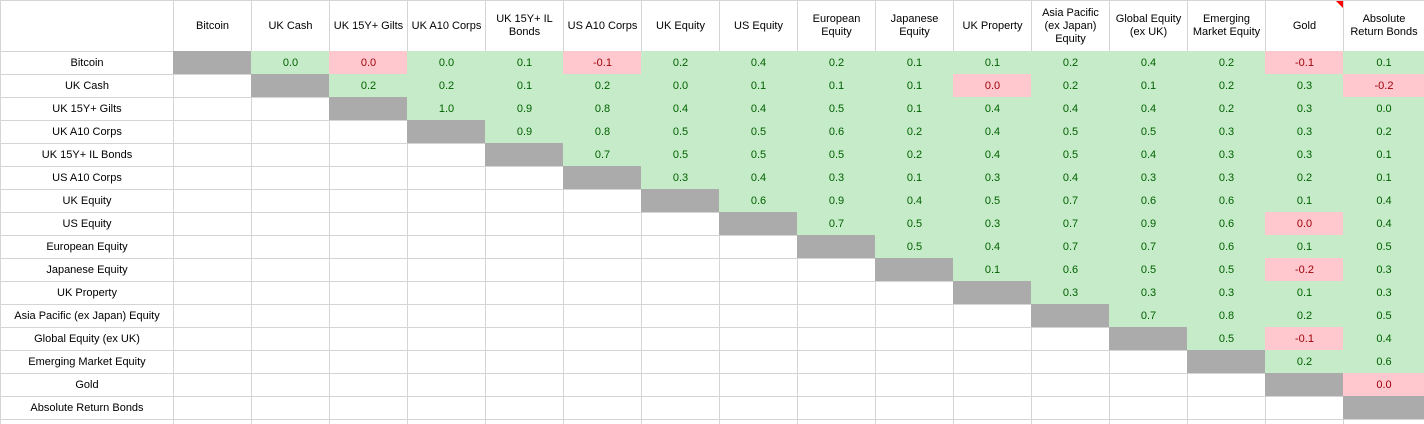  What do you see at coordinates (602, 62) in the screenshot?
I see `matrix-cell: -0.1` at bounding box center [602, 62].